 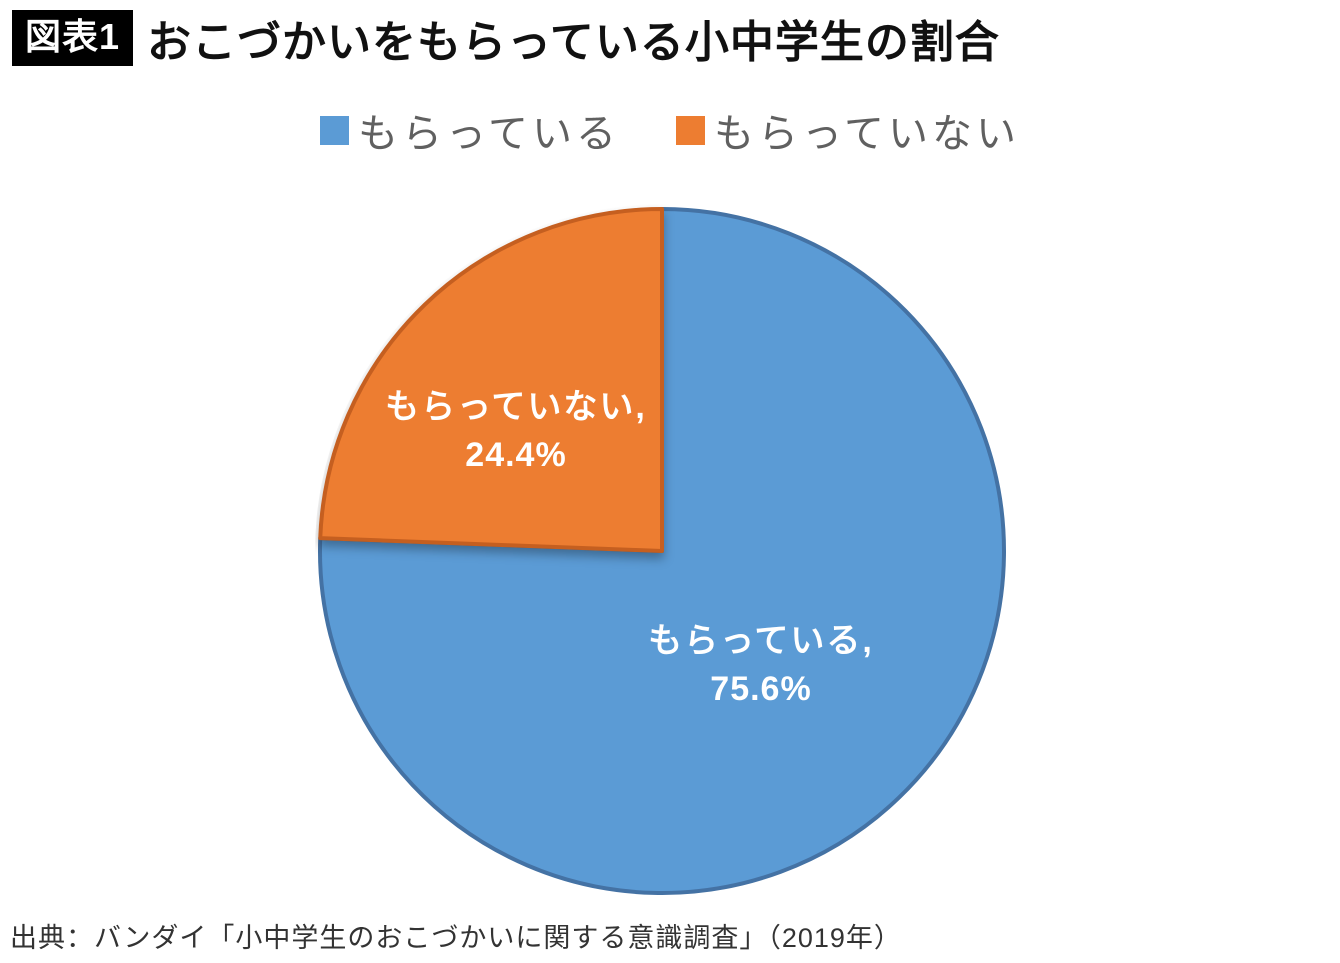 I want to click on slice-label-not-receiving-name: もらっていない,, so click(x=516, y=407).